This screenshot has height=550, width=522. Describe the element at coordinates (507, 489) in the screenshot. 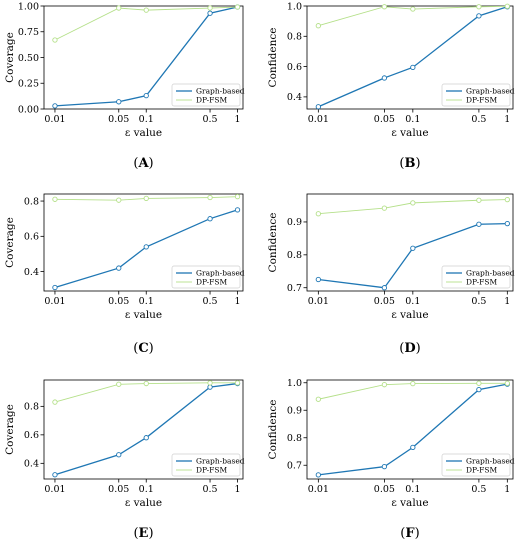

I see `x-tick-label: 1` at that location.